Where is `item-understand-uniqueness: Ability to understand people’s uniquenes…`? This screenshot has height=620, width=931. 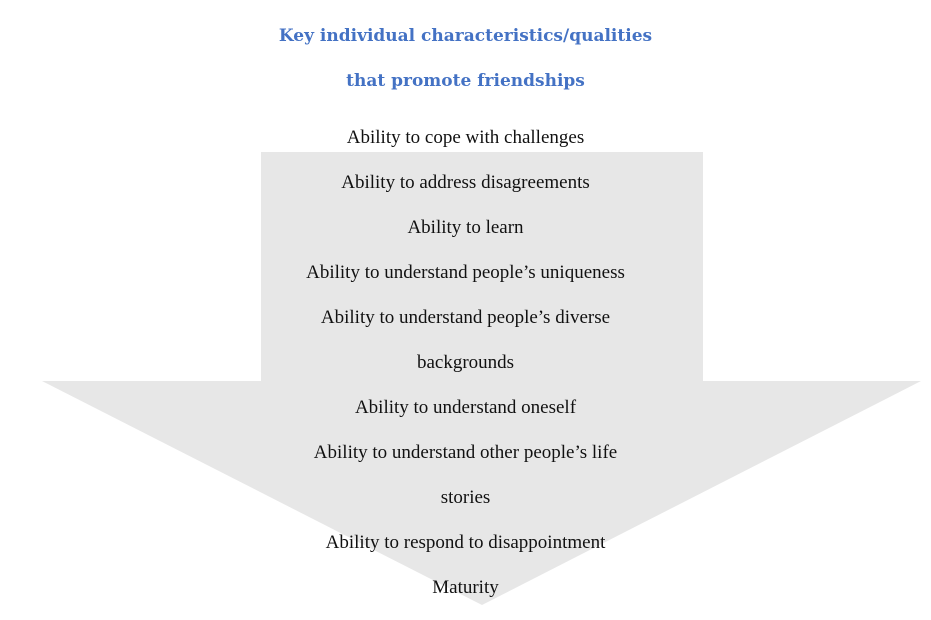
item-understand-uniqueness: Ability to understand people’s uniquenes… is located at coordinates (465, 272).